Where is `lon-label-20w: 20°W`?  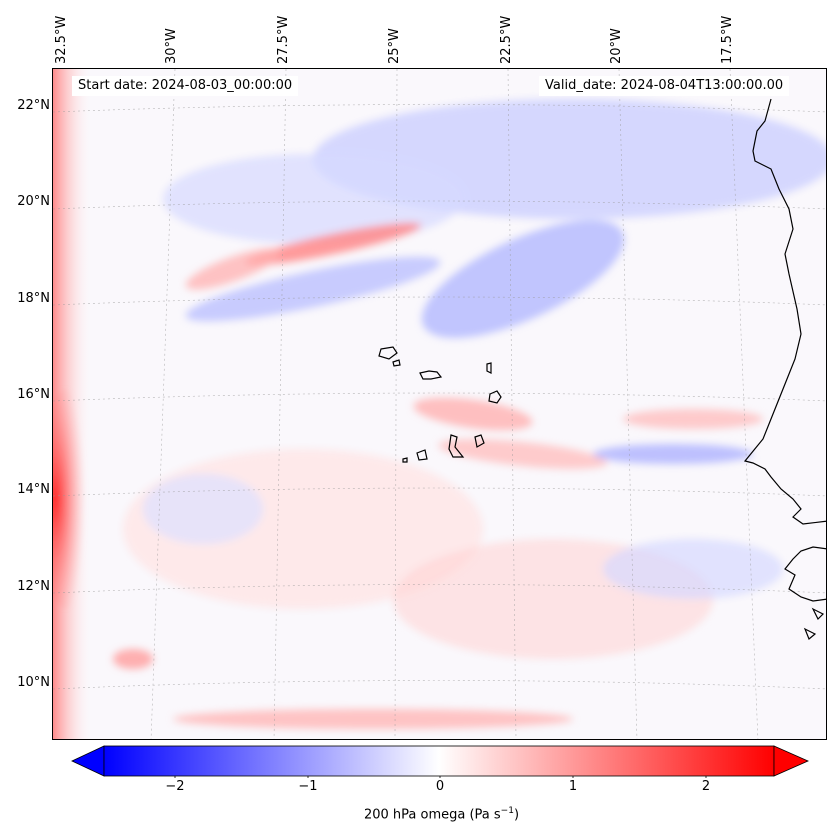 lon-label-20w: 20°W is located at coordinates (616, 46).